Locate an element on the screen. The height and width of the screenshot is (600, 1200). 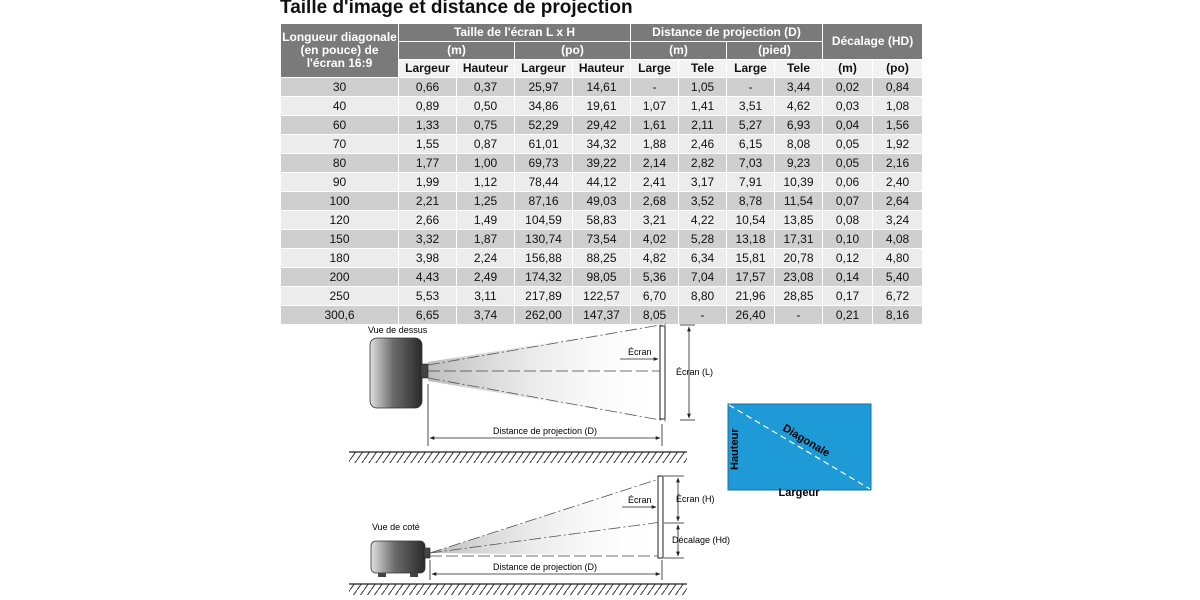
table-cell: 13,85 is located at coordinates (798, 220).